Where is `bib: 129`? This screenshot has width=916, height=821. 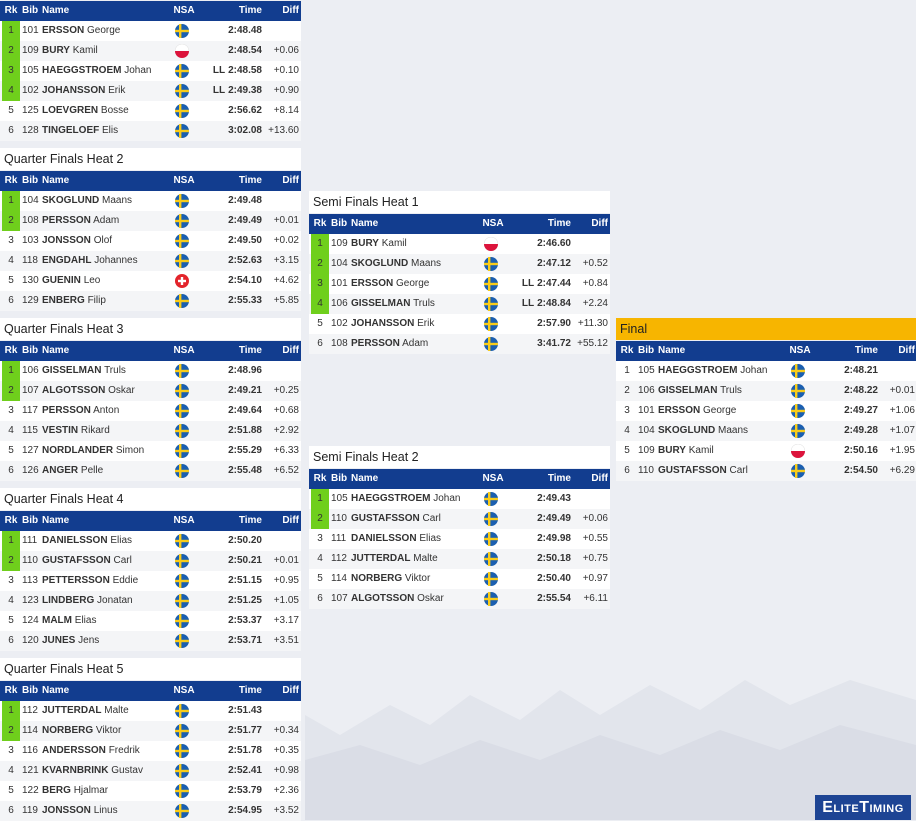
bib: 129 is located at coordinates (30, 300).